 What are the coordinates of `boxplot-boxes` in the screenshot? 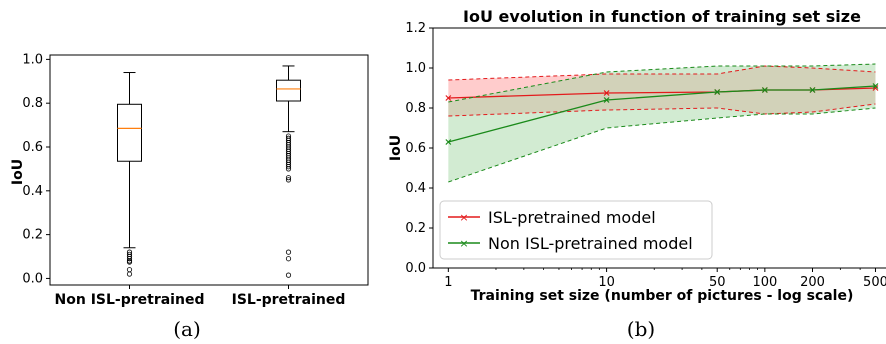 It's located at (209, 171).